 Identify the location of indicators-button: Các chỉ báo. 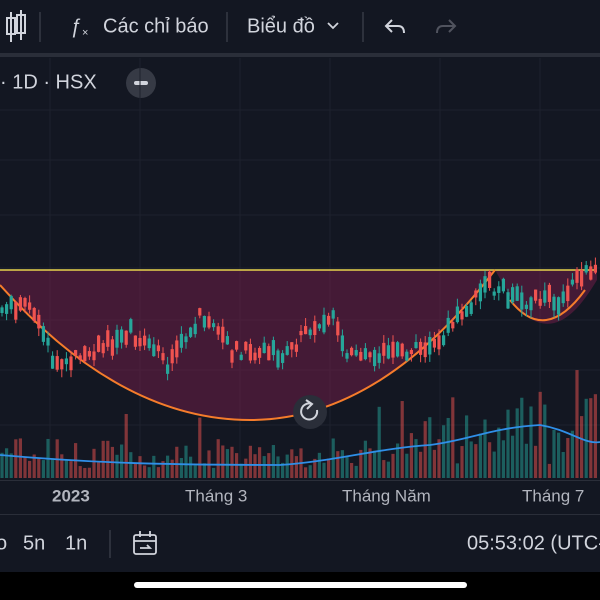
(156, 26).